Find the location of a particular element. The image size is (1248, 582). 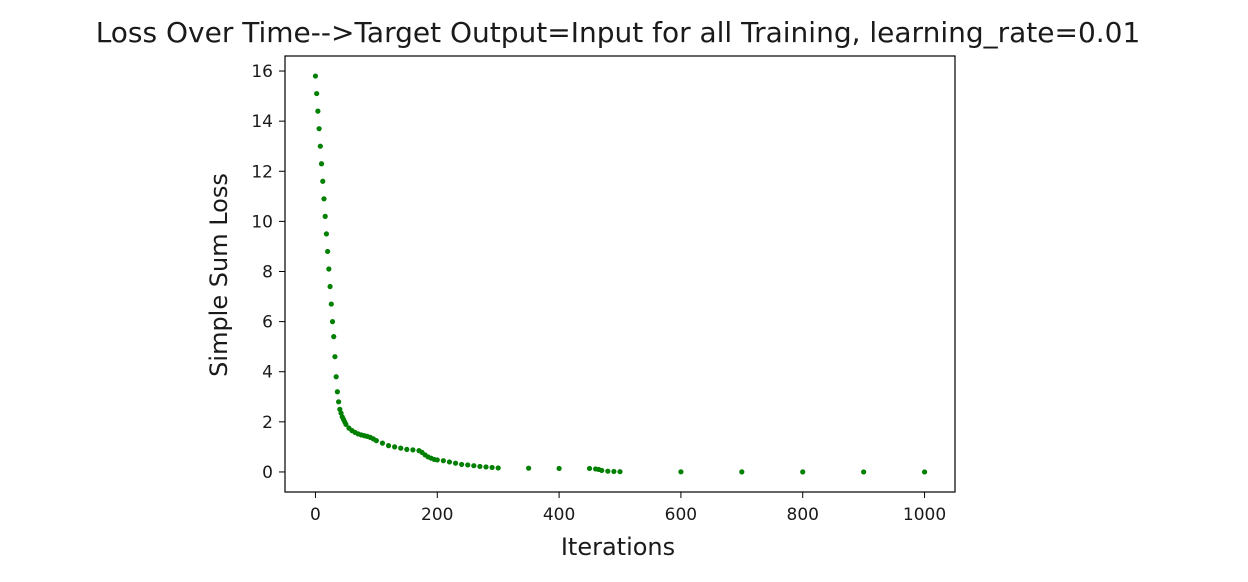

x-axis-label: Iterations is located at coordinates (618, 547).